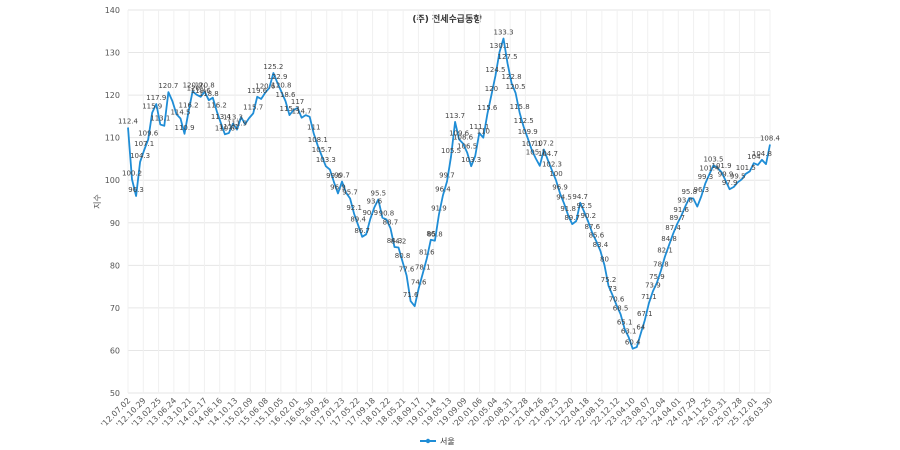 Image resolution: width=900 pixels, height=450 pixels. What do you see at coordinates (689, 192) in the screenshot?
I see `data-label: 95.8` at bounding box center [689, 192].